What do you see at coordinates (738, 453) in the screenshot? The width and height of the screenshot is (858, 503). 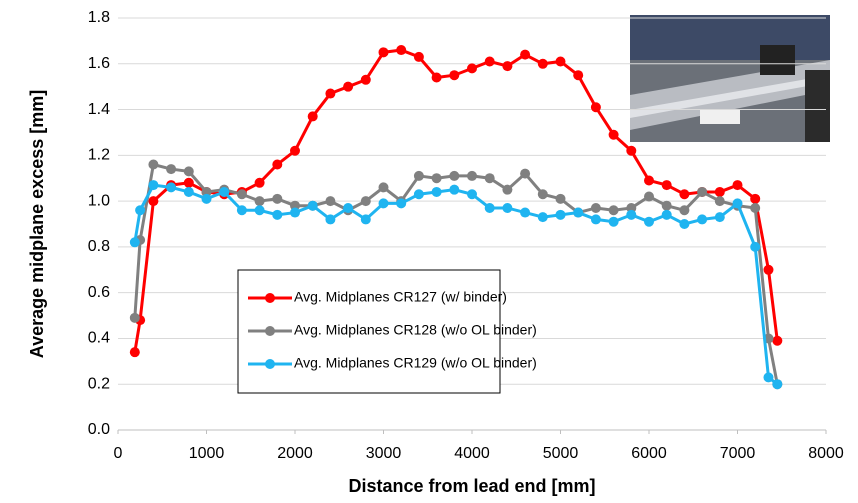 I see `x-tick-label: 7000` at bounding box center [738, 453].